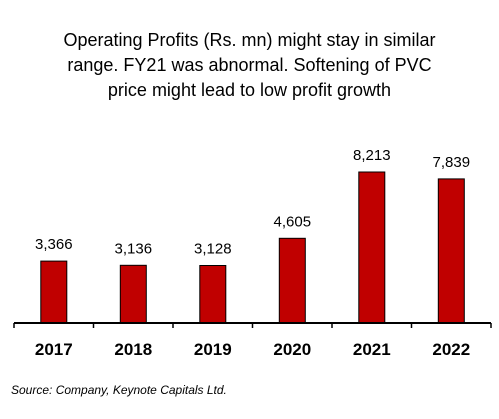  I want to click on source-note: Source: Company, Keynote Capitals Ltd., so click(119, 390).